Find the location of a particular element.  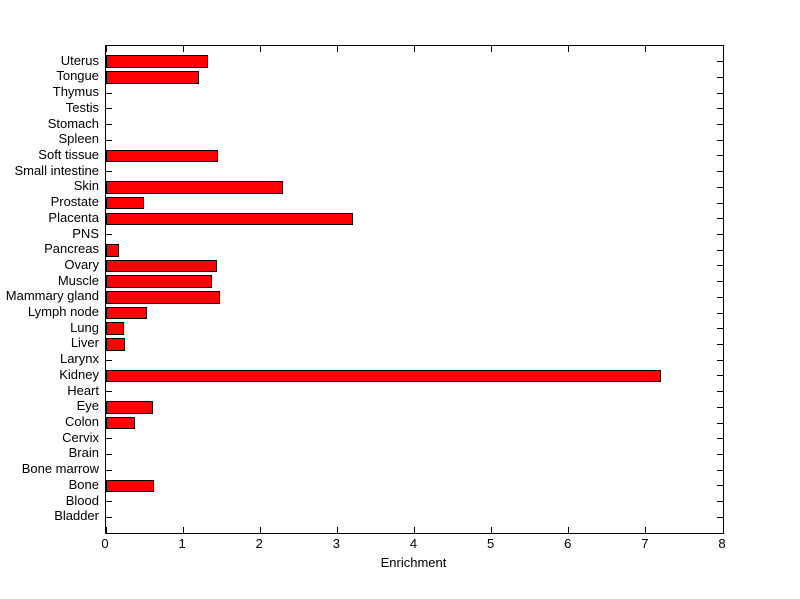

x-tick-label-3: 3 is located at coordinates (336, 543).